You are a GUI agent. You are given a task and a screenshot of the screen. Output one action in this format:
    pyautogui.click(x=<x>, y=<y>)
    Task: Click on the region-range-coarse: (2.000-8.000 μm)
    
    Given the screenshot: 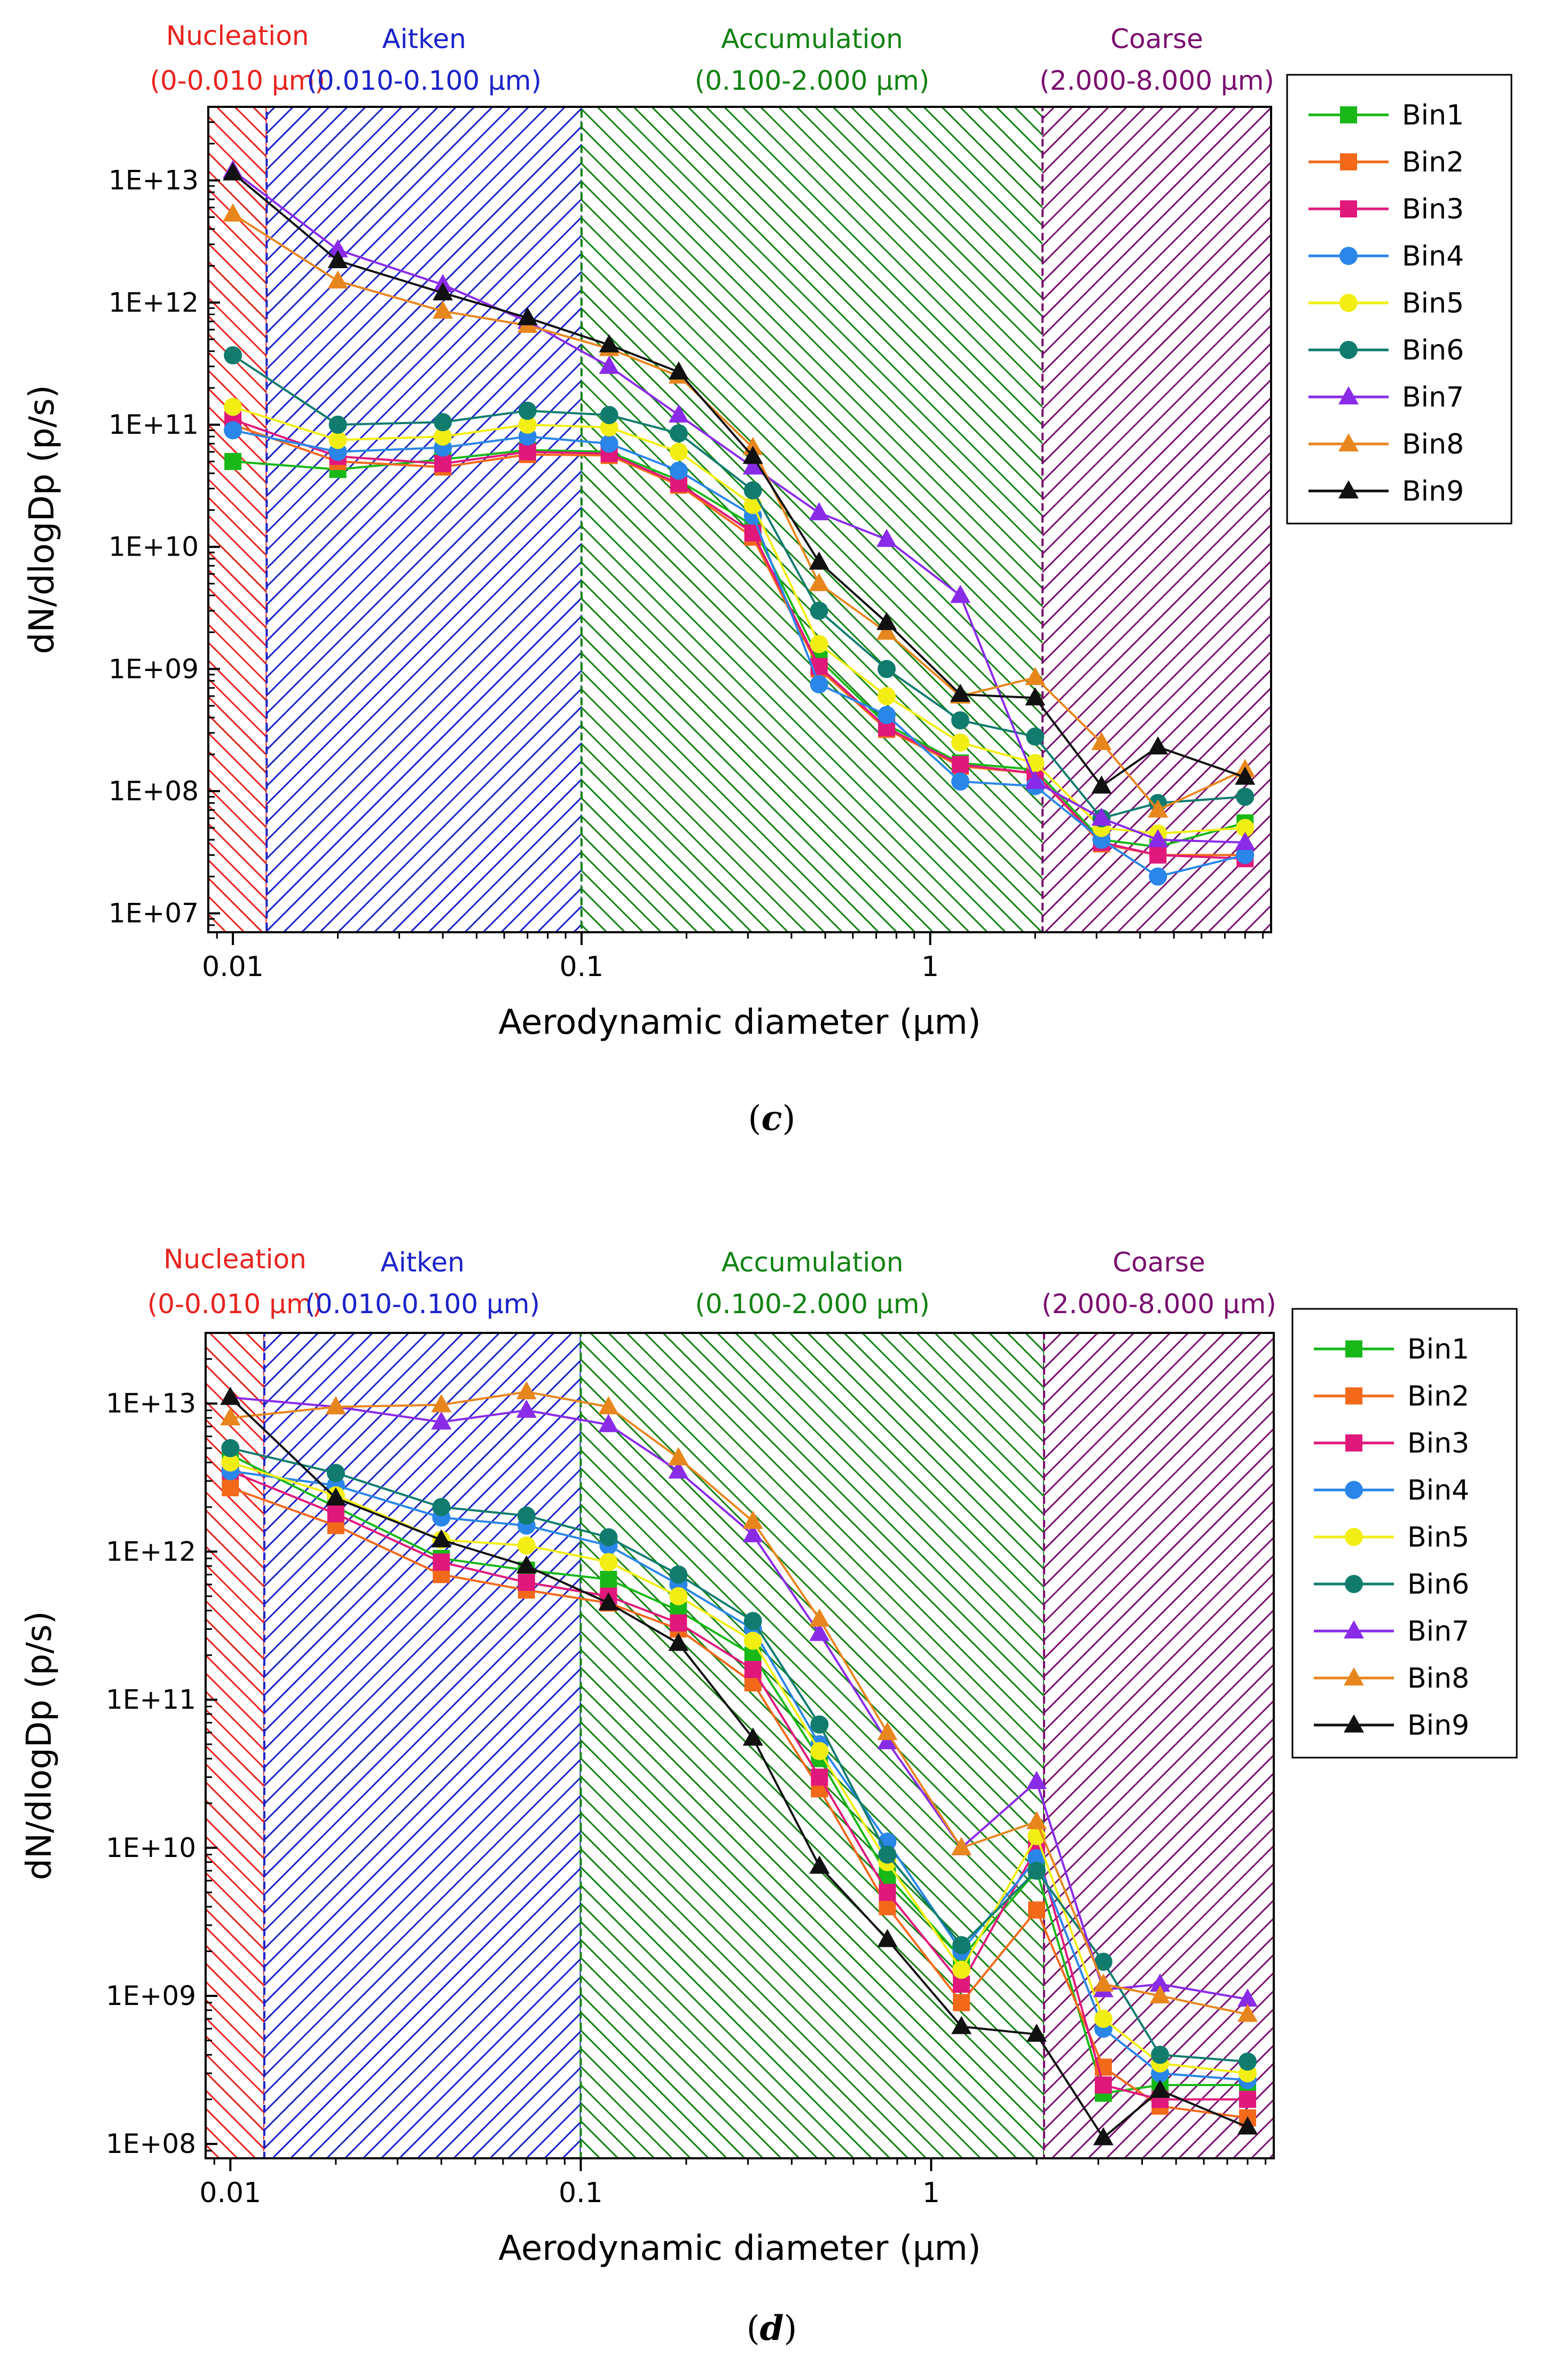 What is the action you would take?
    pyautogui.click(x=1156, y=80)
    